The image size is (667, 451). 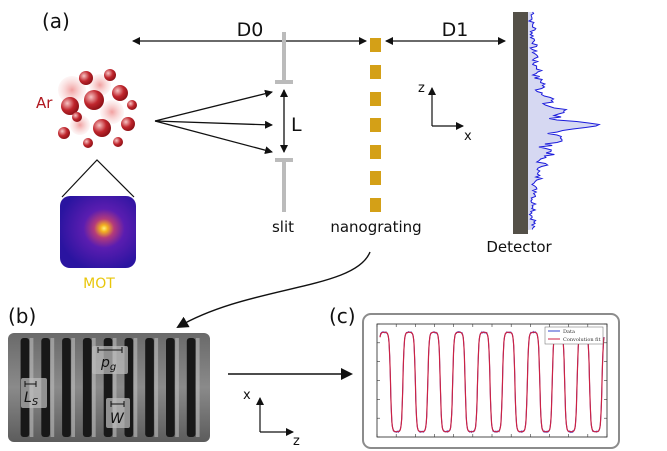 I want to click on ls-annotation, so click(x=34, y=393).